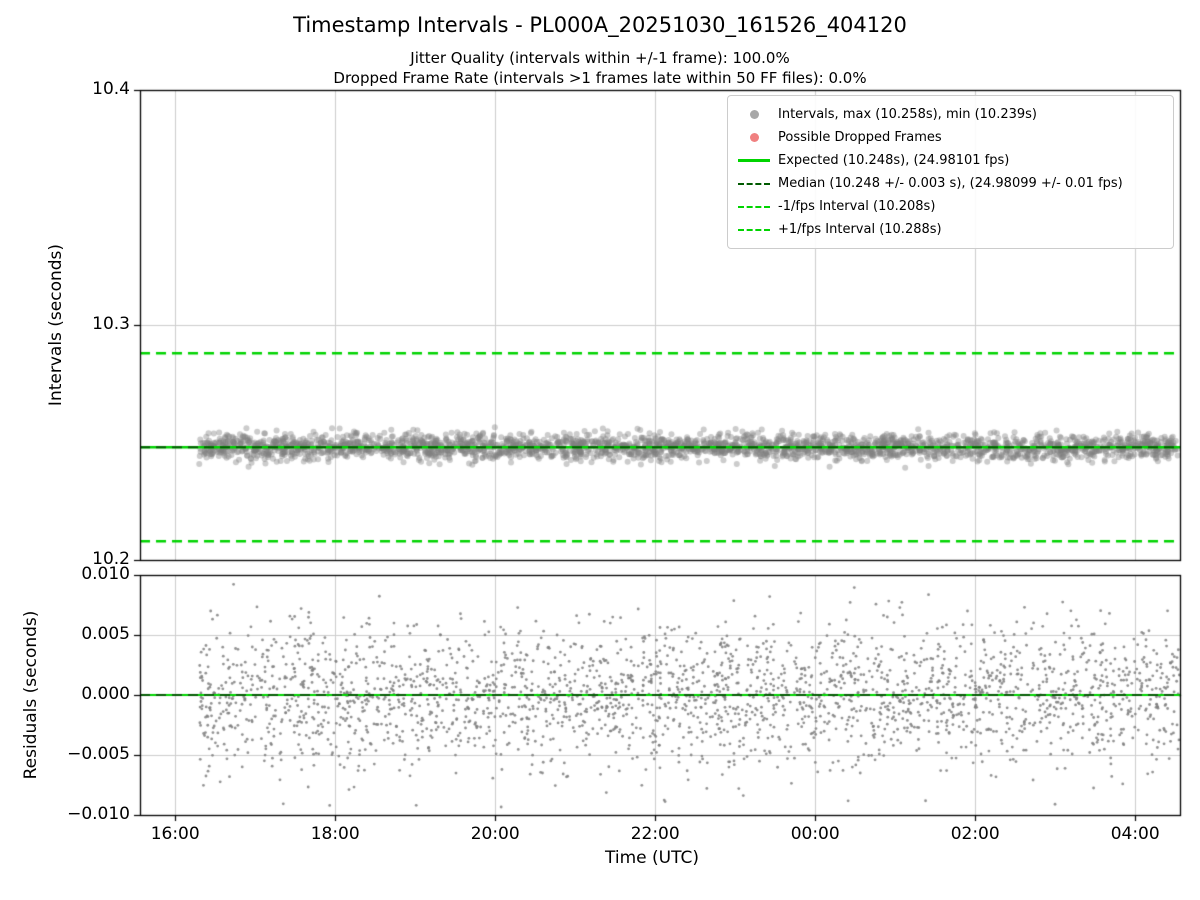 The width and height of the screenshot is (1200, 900). I want to click on y-tick-label: 0.010, so click(105, 574).